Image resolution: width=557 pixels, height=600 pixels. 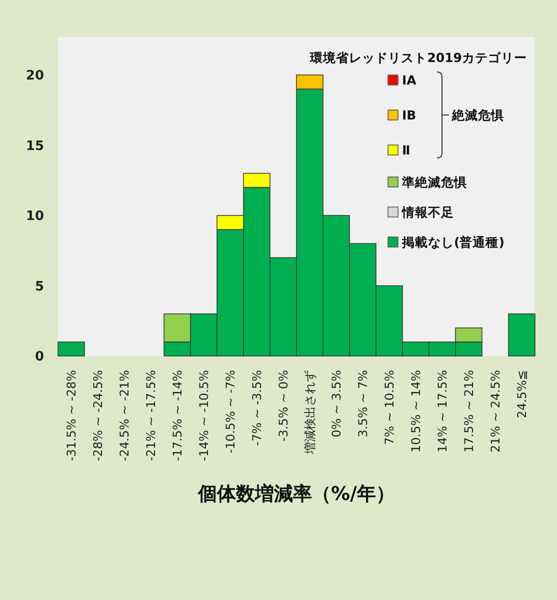 What do you see at coordinates (35, 146) in the screenshot?
I see `y-tick-label: 15` at bounding box center [35, 146].